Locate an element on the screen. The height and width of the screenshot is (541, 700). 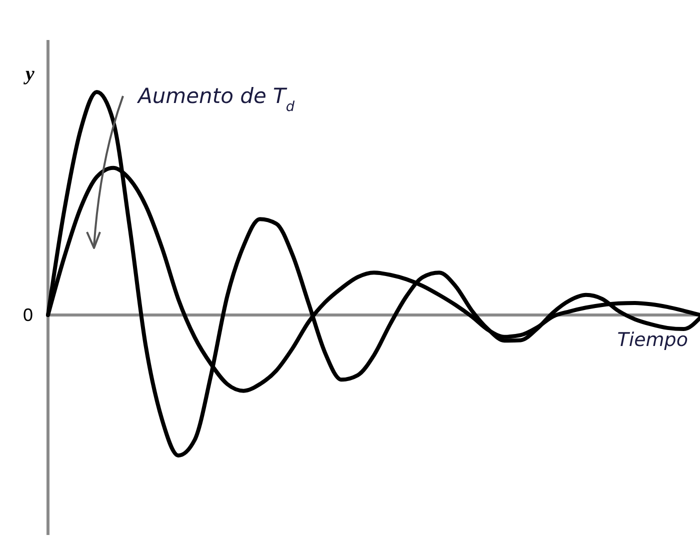
x-axis-title: Tiempo is located at coordinates (652, 340).